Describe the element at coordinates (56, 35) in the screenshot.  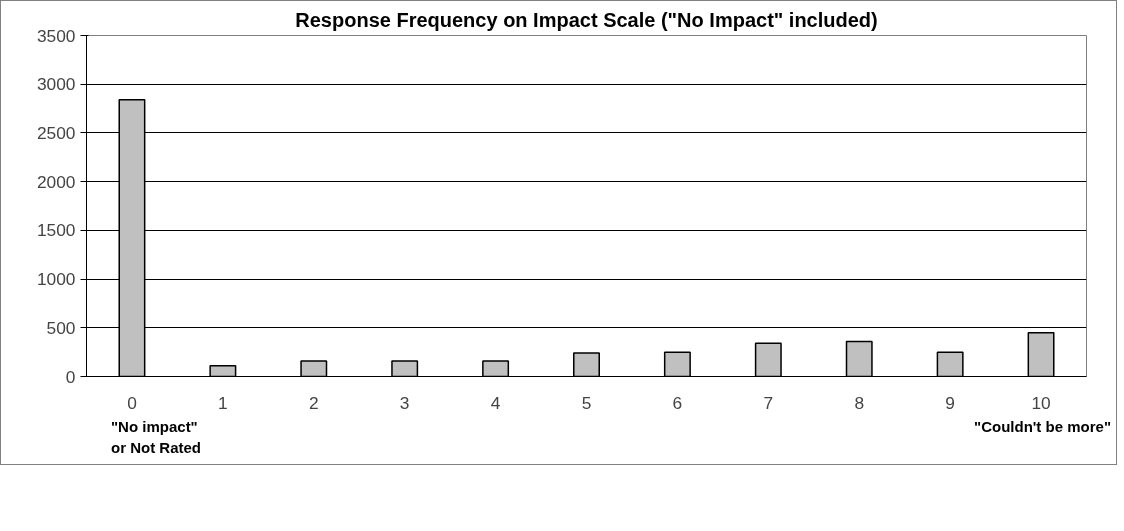
I see `y-tick-label: 3500` at that location.